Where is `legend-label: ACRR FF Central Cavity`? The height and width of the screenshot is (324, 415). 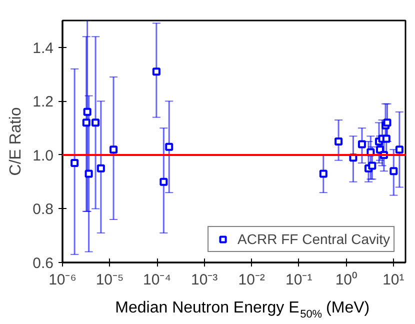 legend-label: ACRR FF Central Cavity is located at coordinates (314, 239).